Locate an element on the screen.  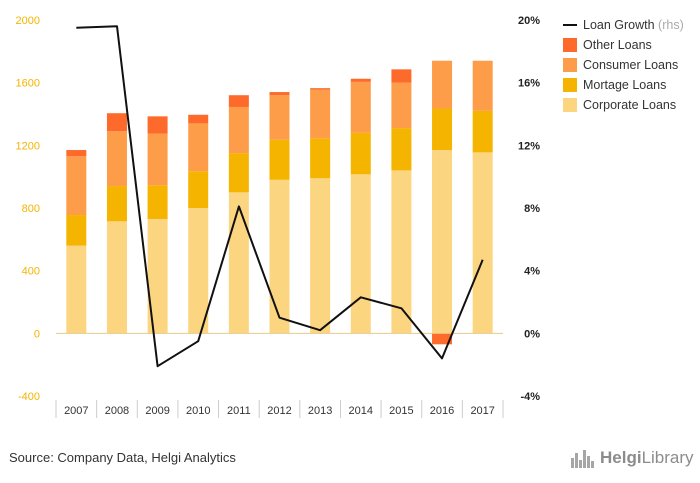
logo-text-helgi: Helgi is located at coordinates (621, 457).